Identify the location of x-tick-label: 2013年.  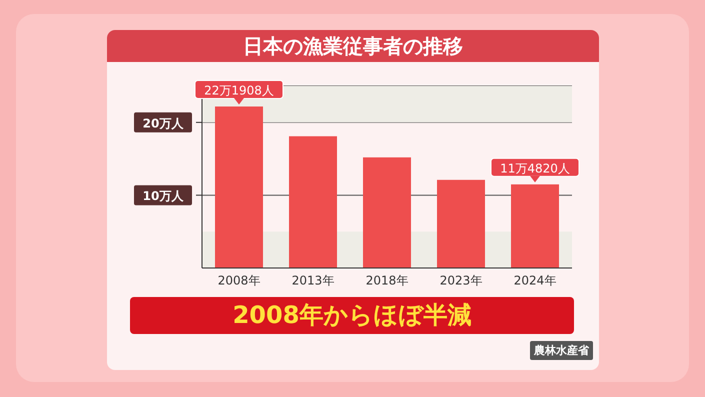
(313, 281).